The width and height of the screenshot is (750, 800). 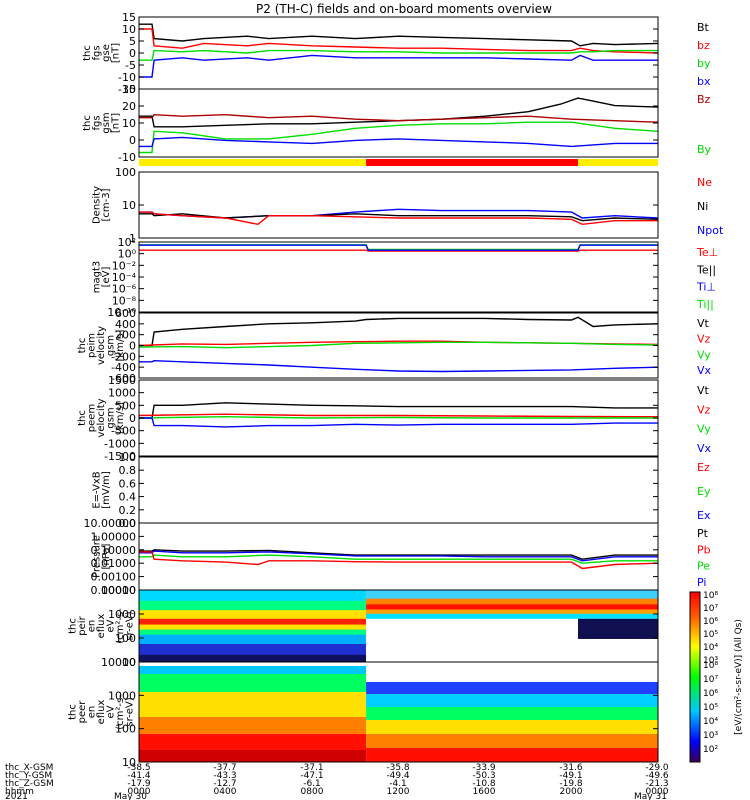 What do you see at coordinates (399, 217) in the screenshot?
I see `series-group-density` at bounding box center [399, 217].